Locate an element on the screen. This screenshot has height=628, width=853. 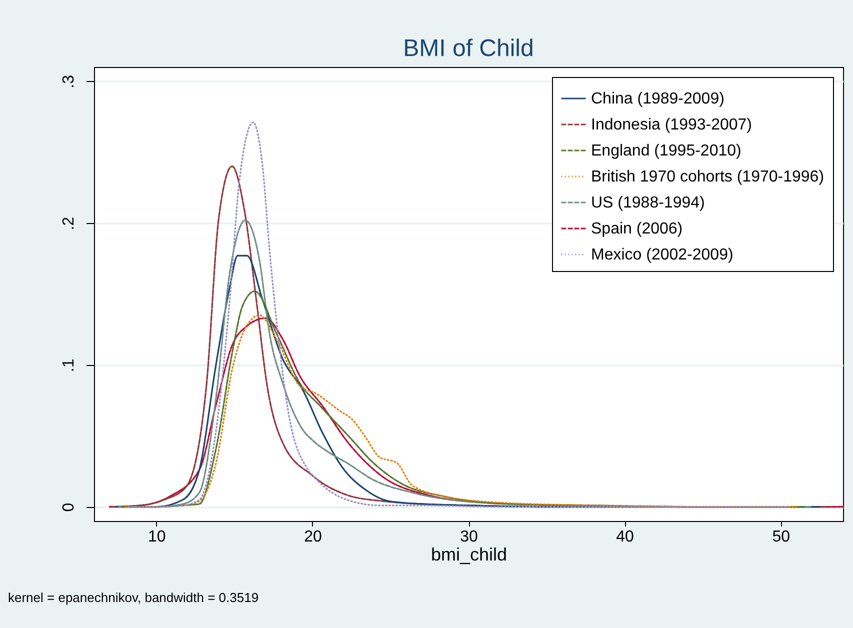
legend-label: British 1970 cohorts (1970-1996) is located at coordinates (707, 177).